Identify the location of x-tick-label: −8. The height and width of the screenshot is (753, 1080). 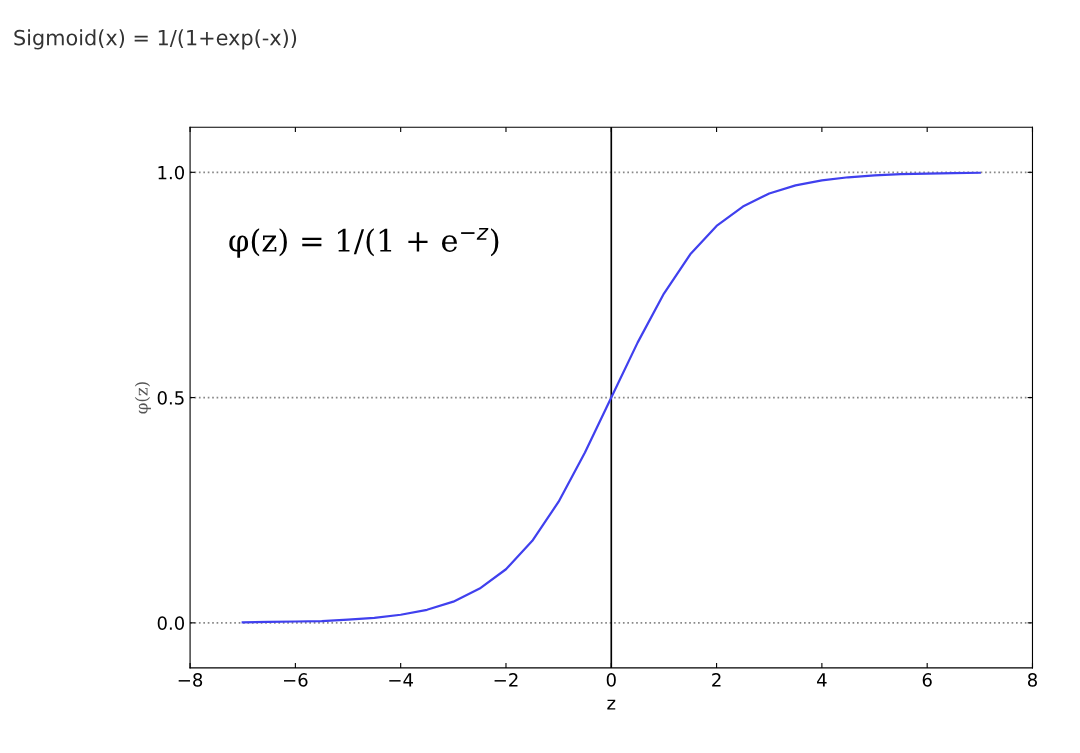
(190, 680).